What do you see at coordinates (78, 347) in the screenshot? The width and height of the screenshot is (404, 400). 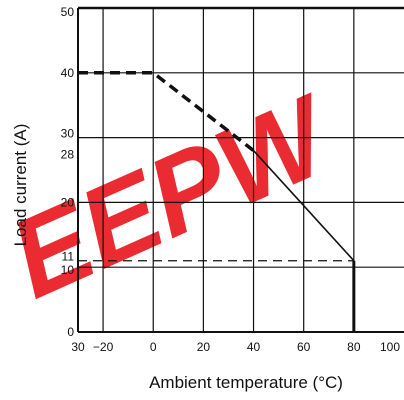 I see `x-tick-label: 30` at bounding box center [78, 347].